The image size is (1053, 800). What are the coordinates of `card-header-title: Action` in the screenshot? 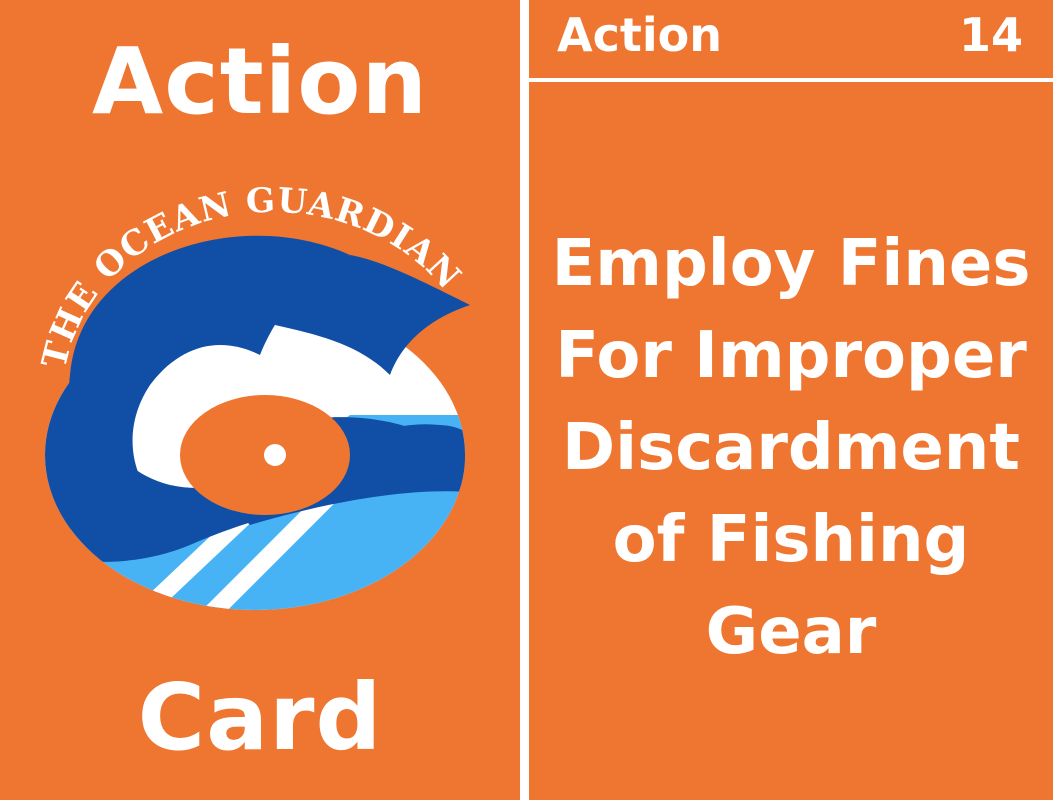 It's located at (639, 35).